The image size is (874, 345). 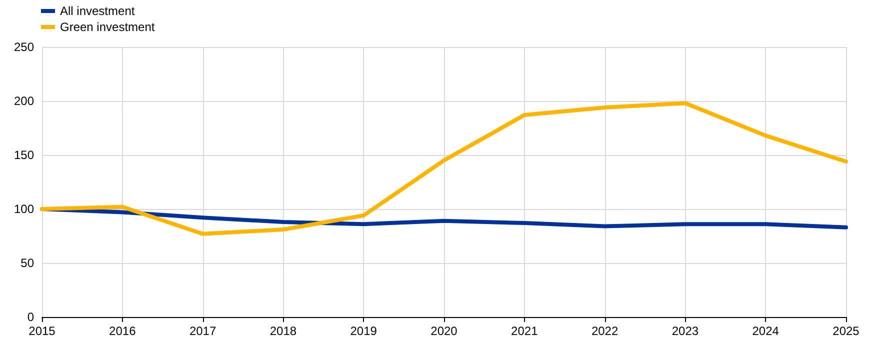 What do you see at coordinates (364, 331) in the screenshot?
I see `x-tick-label: 2019` at bounding box center [364, 331].